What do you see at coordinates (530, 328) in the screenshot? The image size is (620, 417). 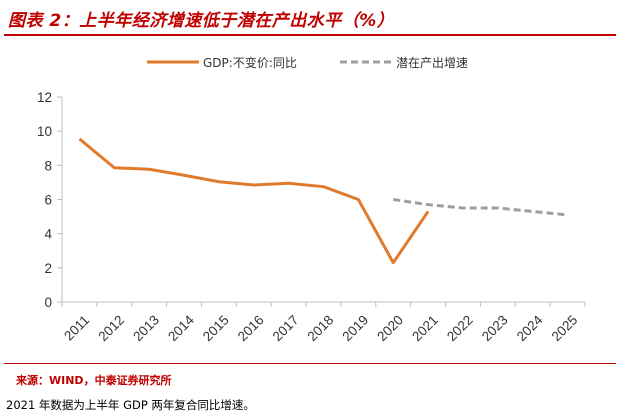 I see `x-tick-label: 2024` at bounding box center [530, 328].